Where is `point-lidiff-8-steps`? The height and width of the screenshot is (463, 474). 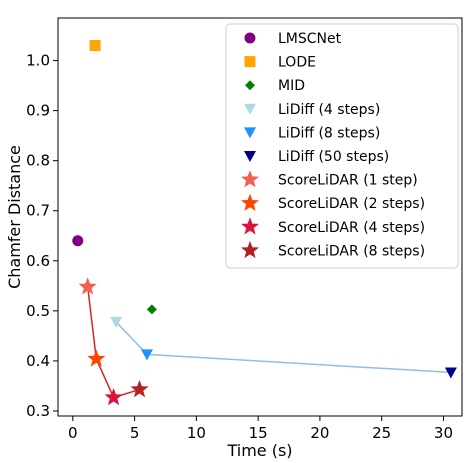 point-lidiff-8-steps is located at coordinates (146, 355).